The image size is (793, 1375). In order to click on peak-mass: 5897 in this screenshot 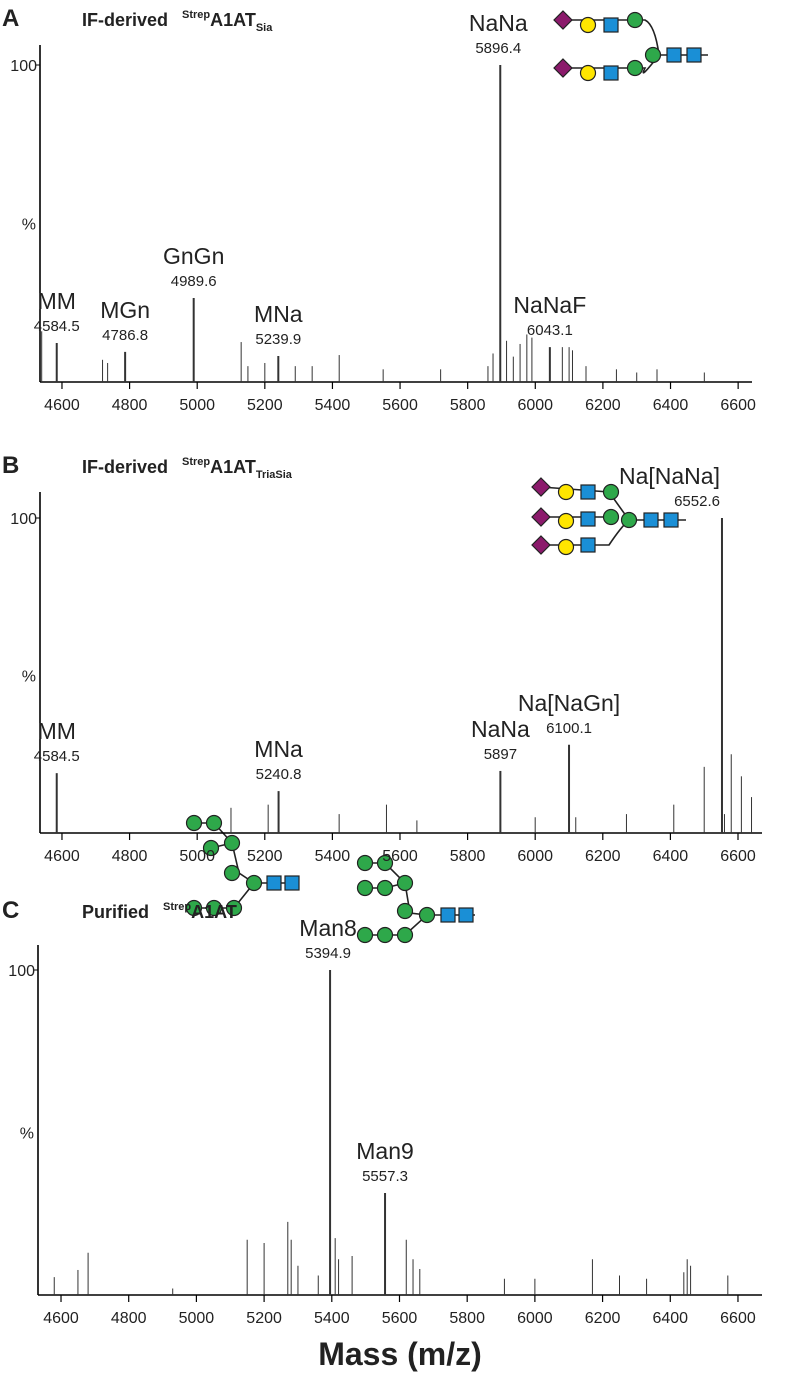, I will do `click(500, 754)`.